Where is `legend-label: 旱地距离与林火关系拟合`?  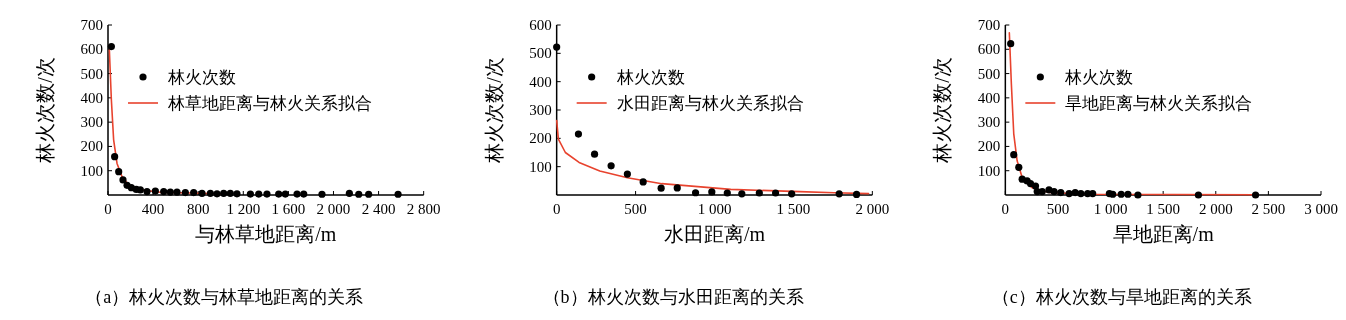 legend-label: 旱地距离与林火关系拟合 is located at coordinates (1159, 103).